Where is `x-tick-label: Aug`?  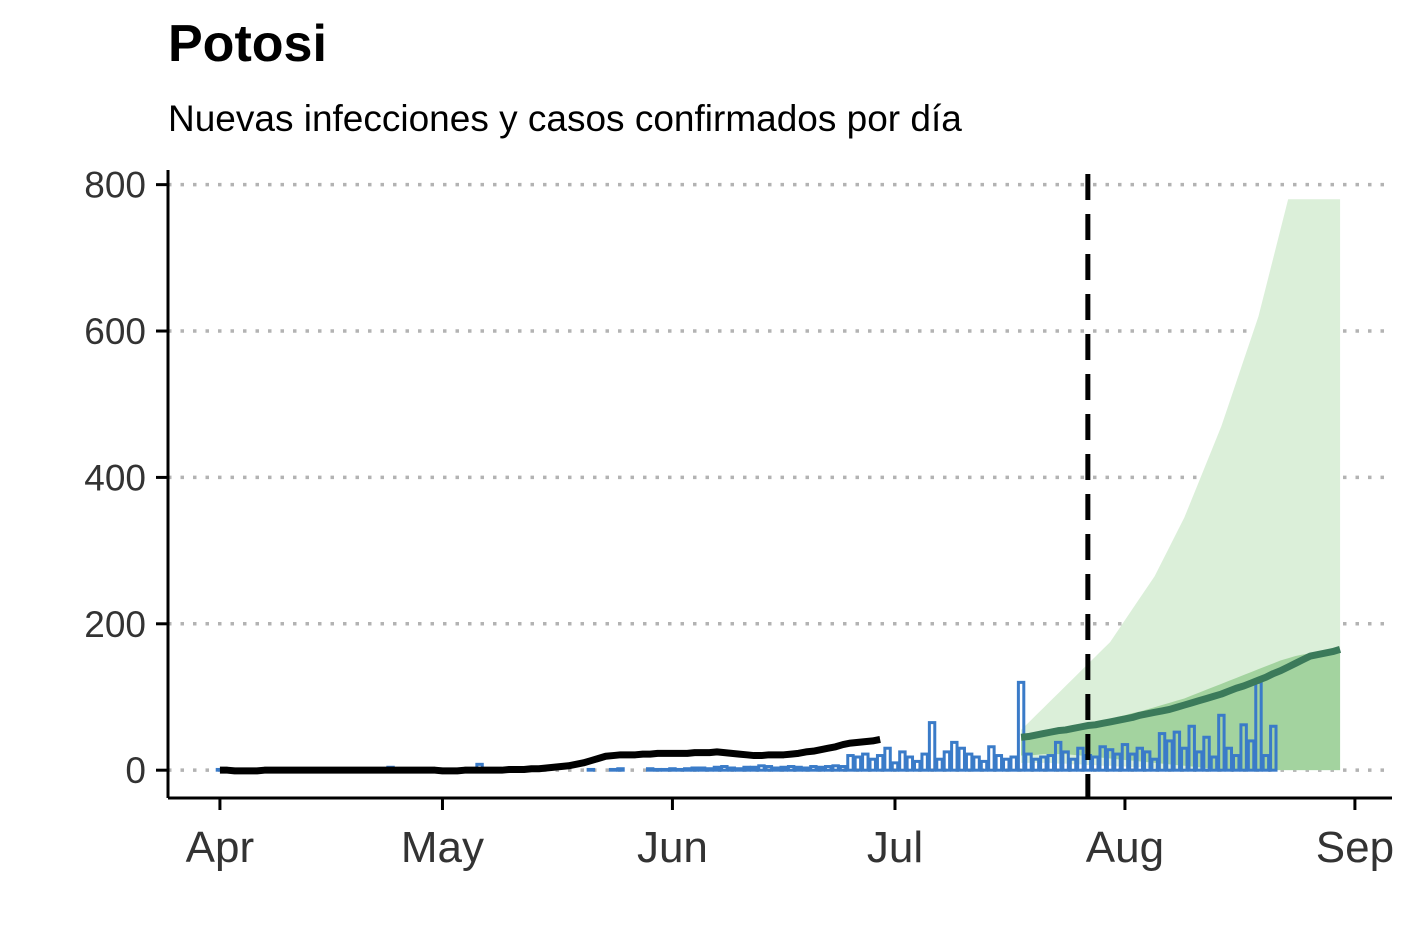
x-tick-label: Aug is located at coordinates (1125, 847).